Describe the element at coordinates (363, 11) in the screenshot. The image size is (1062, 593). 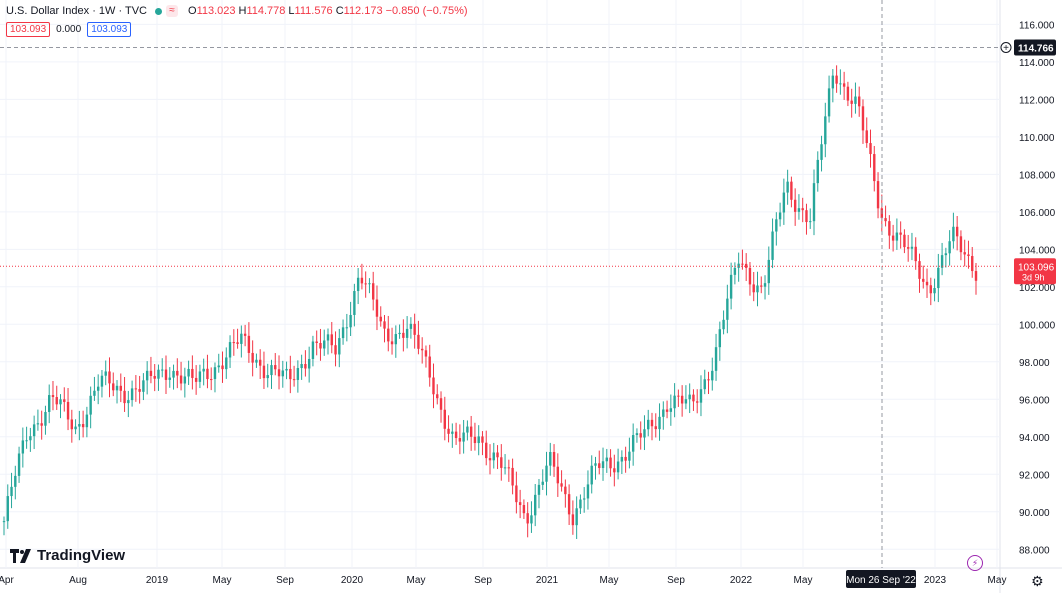
I see `close-value: 112.173` at that location.